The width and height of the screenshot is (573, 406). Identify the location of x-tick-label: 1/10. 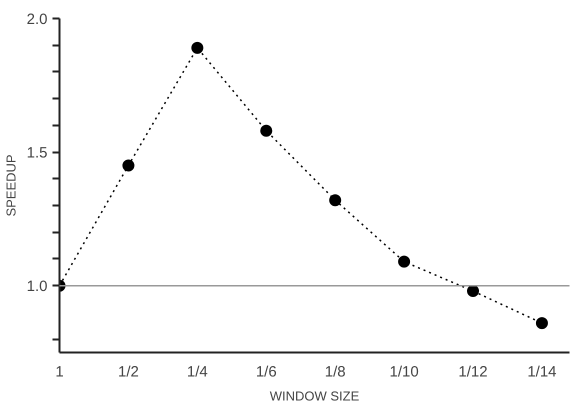
(404, 372).